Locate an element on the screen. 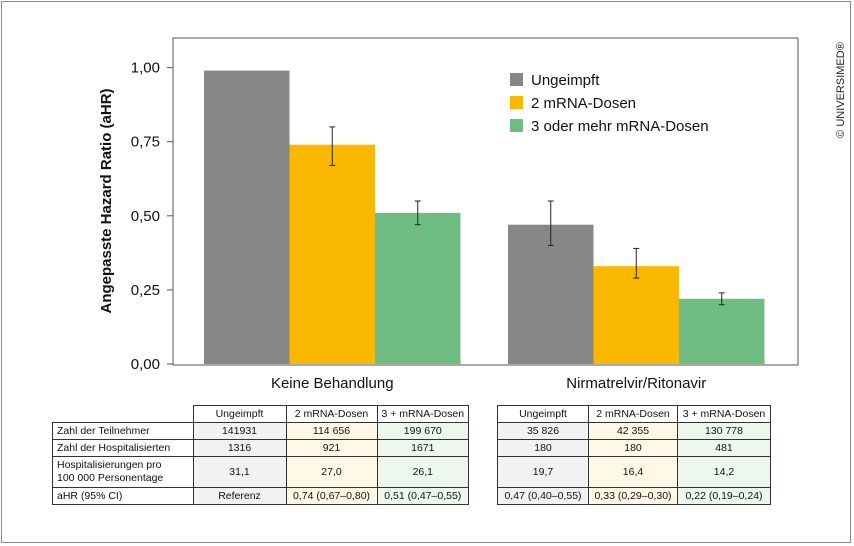 The width and height of the screenshot is (854, 546). row-label: Zahl der Teilnehmer is located at coordinates (123, 431).